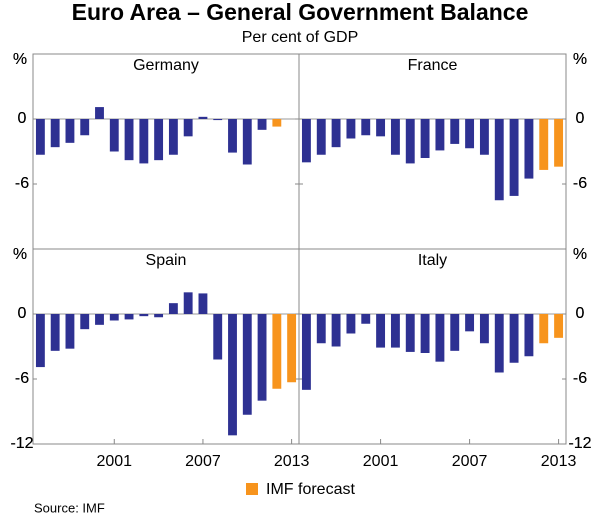  I want to click on legend-label: IMF forecast, so click(310, 489).